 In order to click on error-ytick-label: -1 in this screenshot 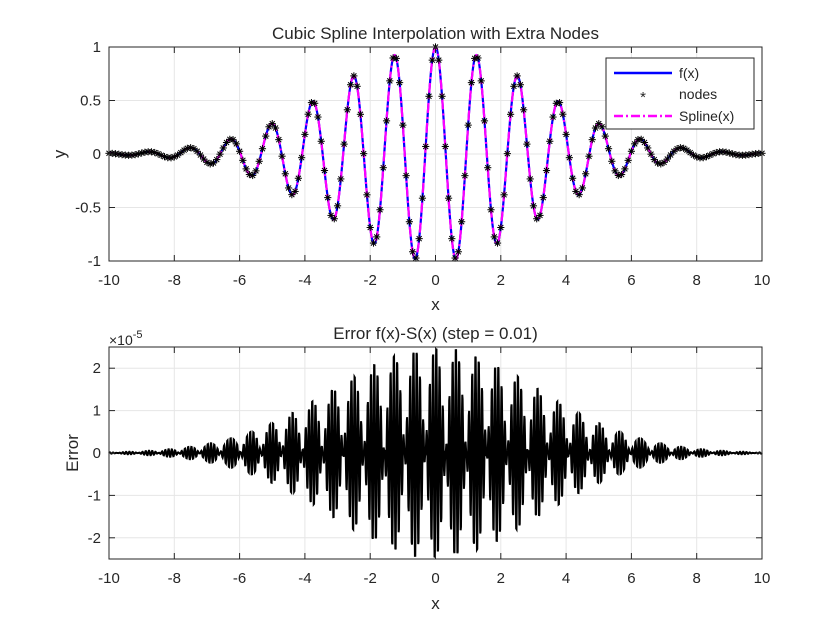, I will do `click(94, 495)`.